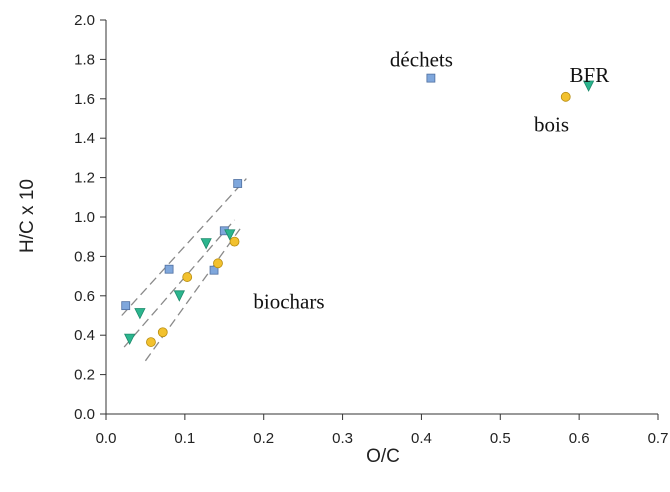  I want to click on trend-lines, so click(184, 270).